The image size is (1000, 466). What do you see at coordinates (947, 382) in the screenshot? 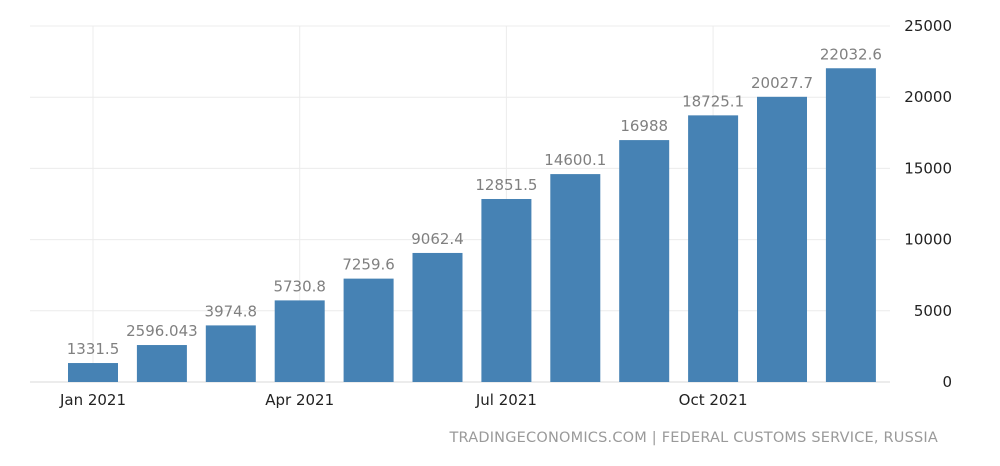
I see `y-tick-label: 0` at bounding box center [947, 382].